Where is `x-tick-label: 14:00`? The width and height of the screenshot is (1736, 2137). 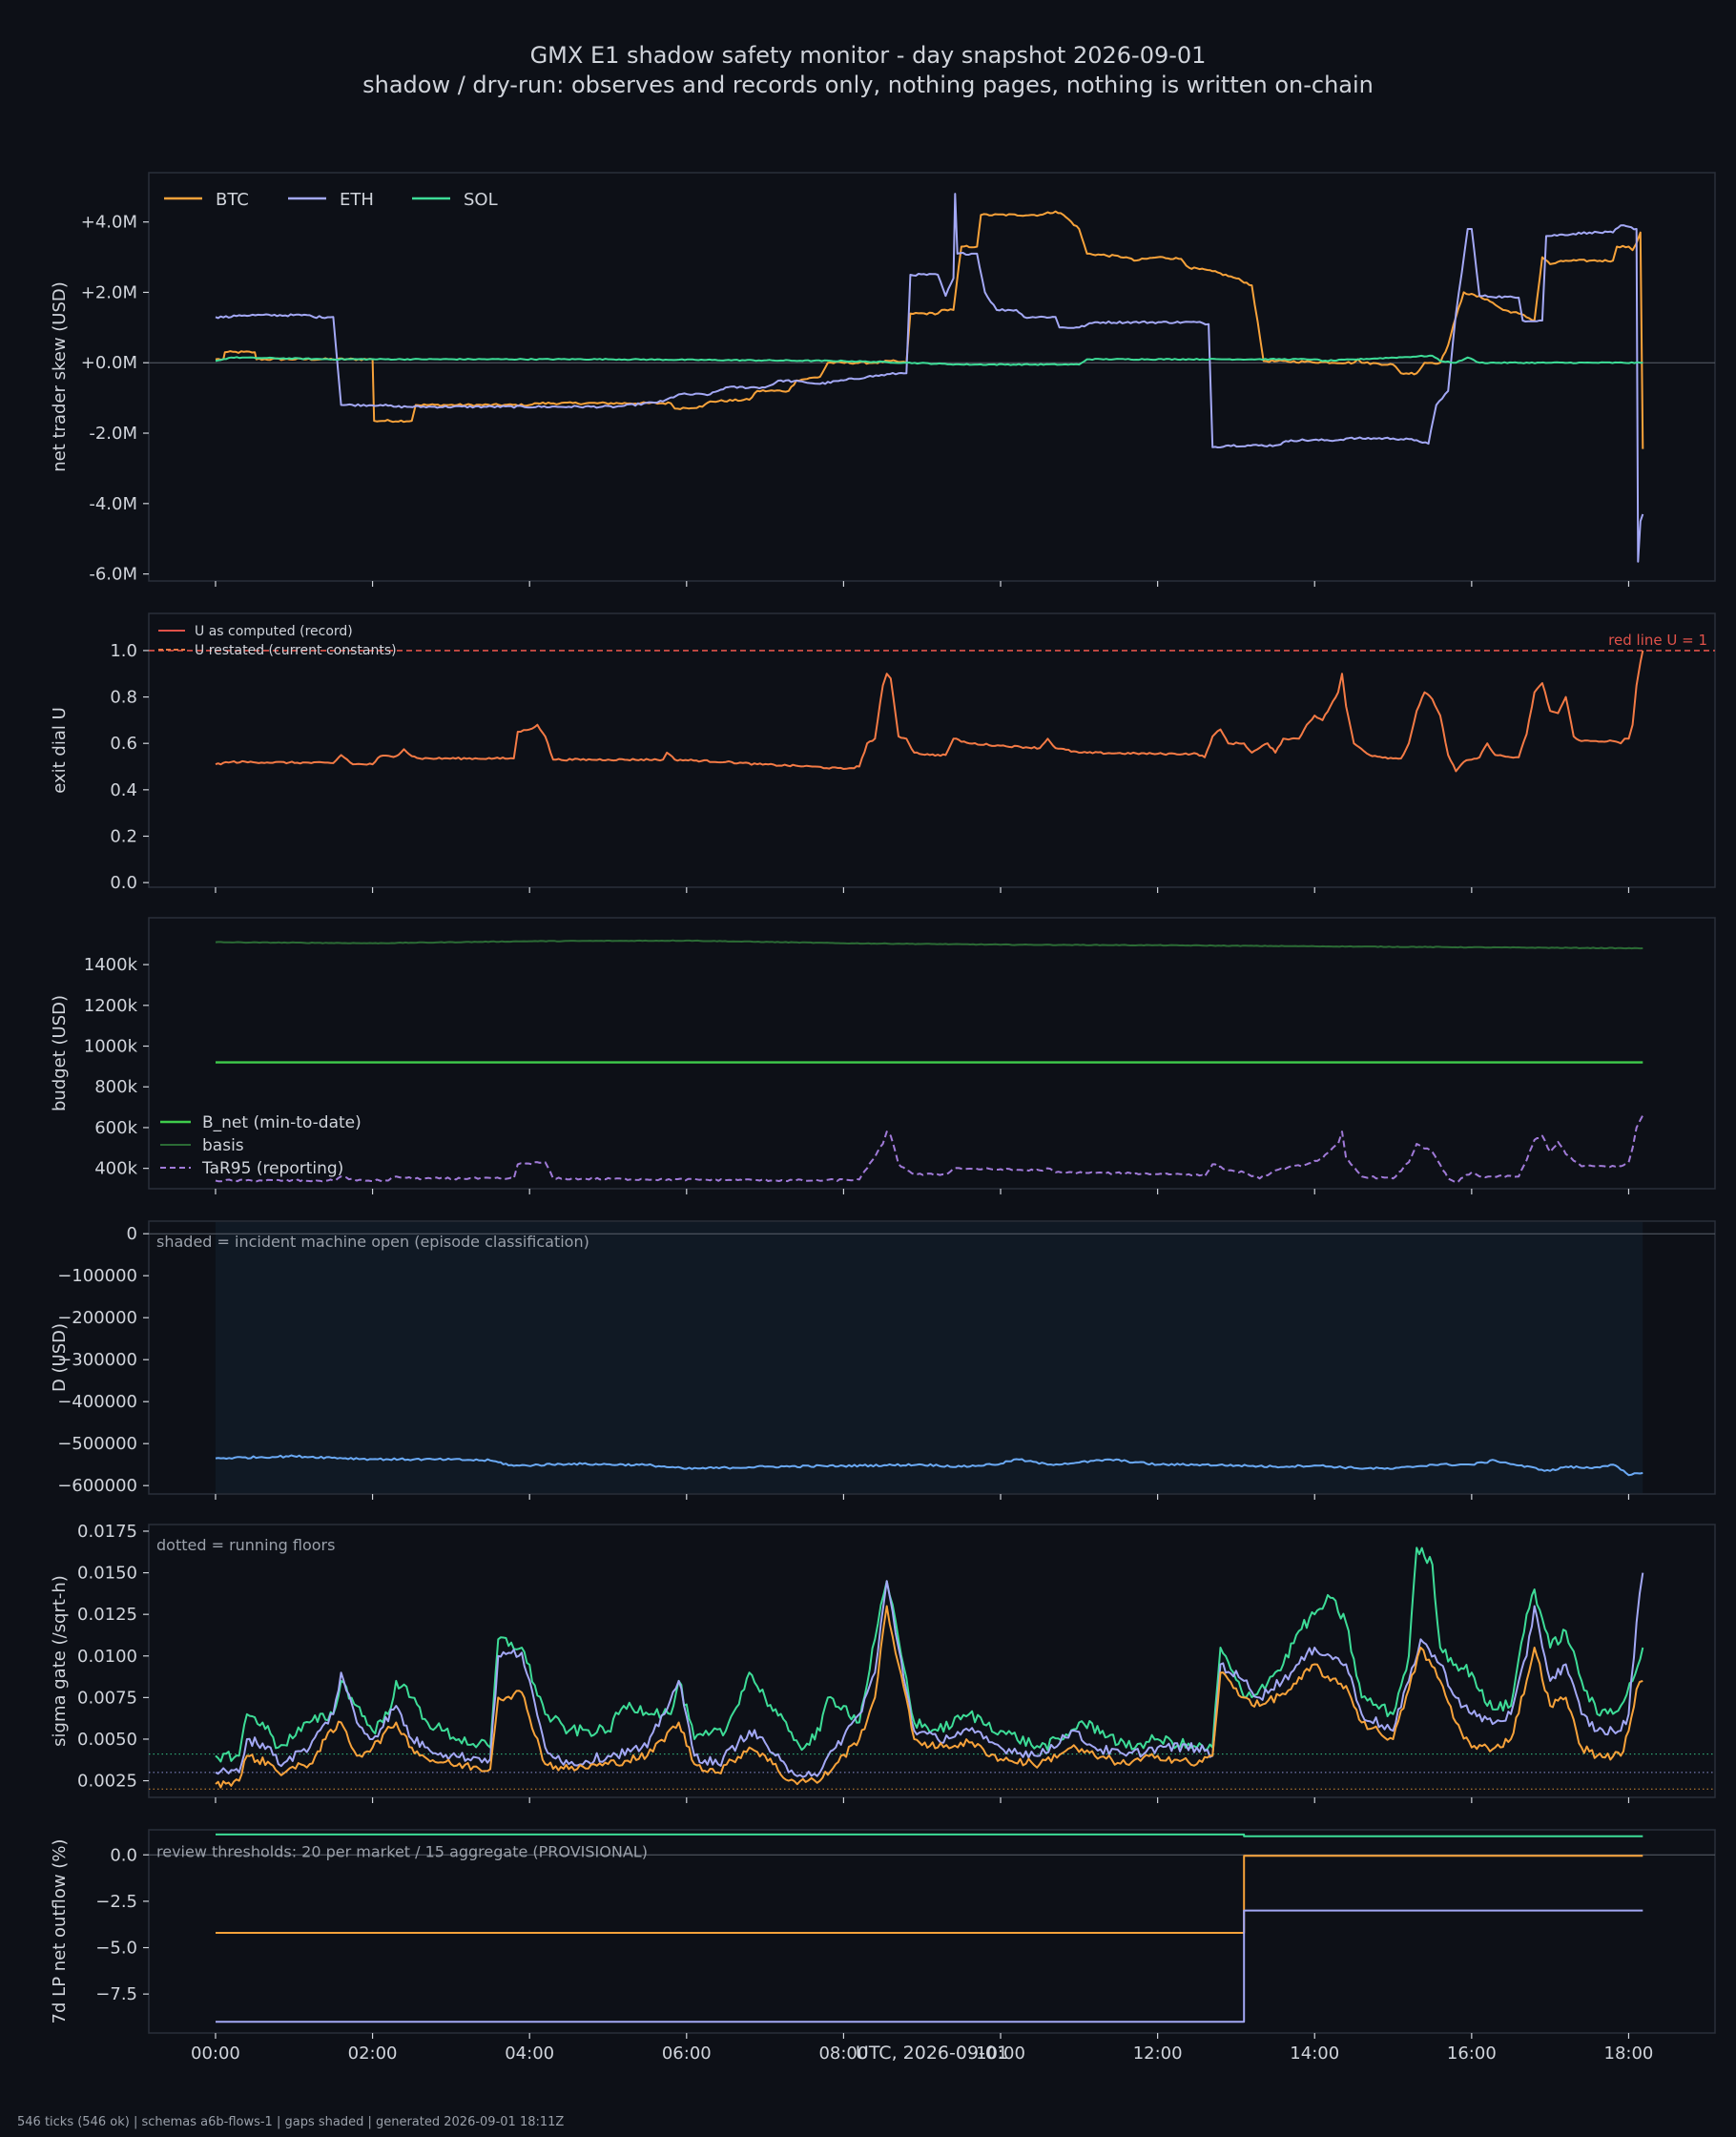 x-tick-label: 14:00 is located at coordinates (1314, 2054).